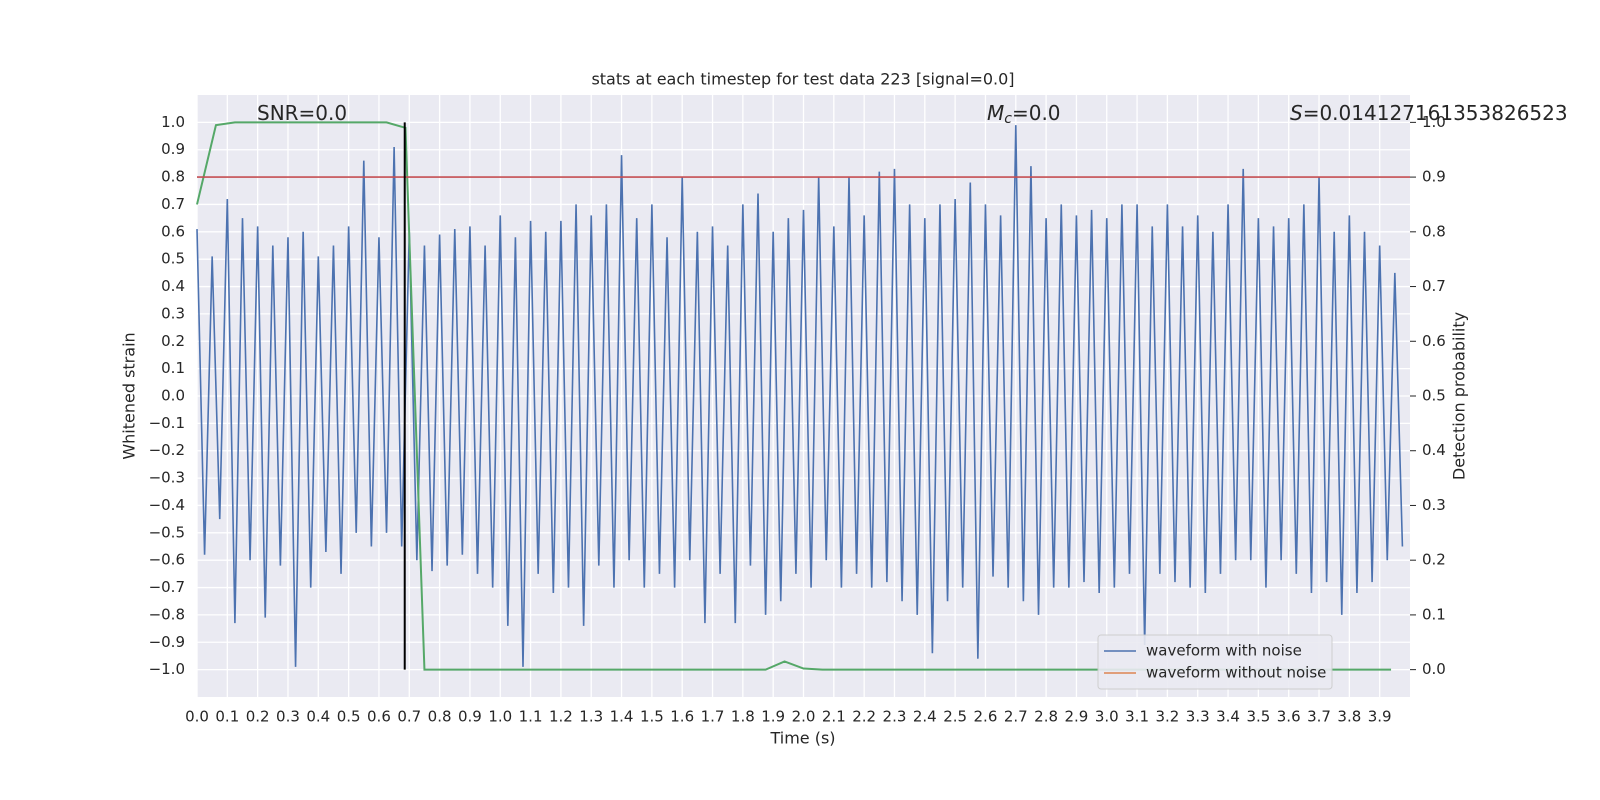 Image resolution: width=1600 pixels, height=800 pixels. I want to click on annotation-text: =0.014127161353826523, so click(1435, 113).